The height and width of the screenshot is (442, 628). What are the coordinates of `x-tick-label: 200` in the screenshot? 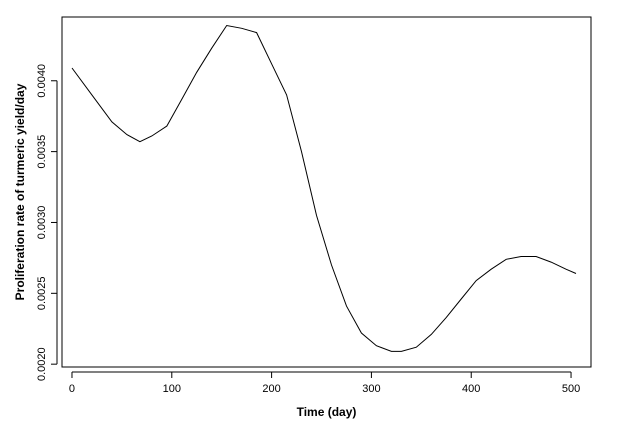 It's located at (271, 389).